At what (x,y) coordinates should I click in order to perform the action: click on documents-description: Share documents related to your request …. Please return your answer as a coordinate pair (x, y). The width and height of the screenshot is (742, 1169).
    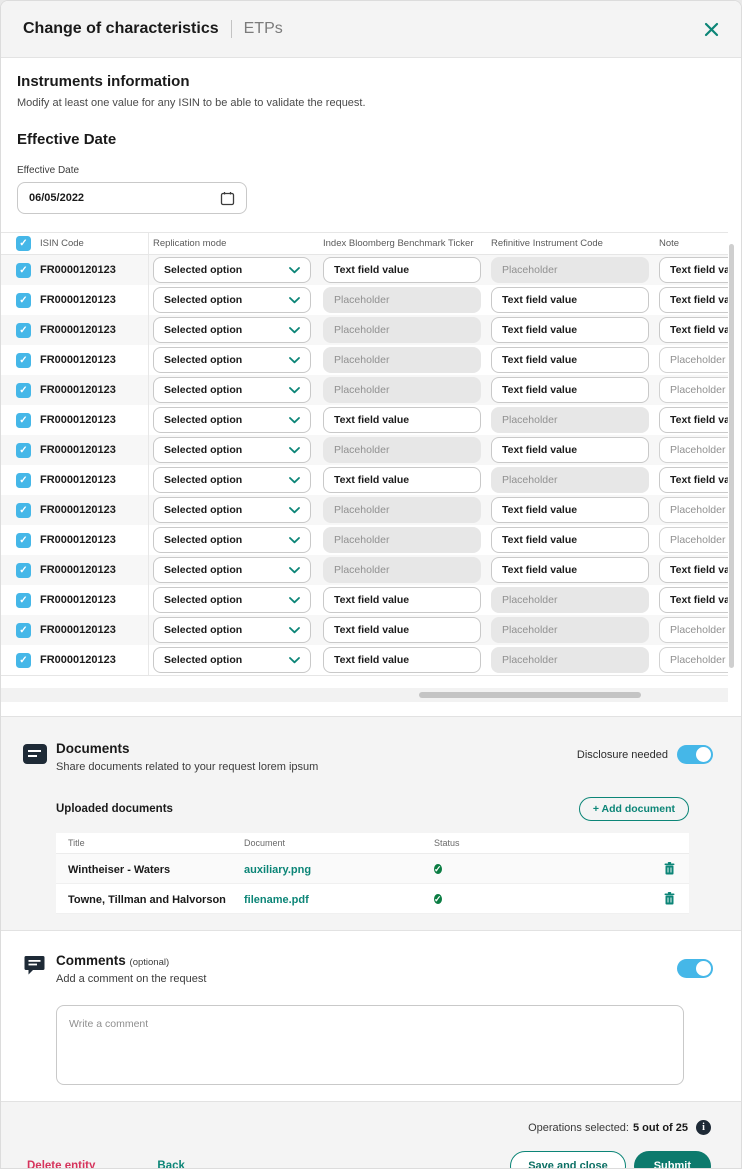
    Looking at the image, I should click on (187, 767).